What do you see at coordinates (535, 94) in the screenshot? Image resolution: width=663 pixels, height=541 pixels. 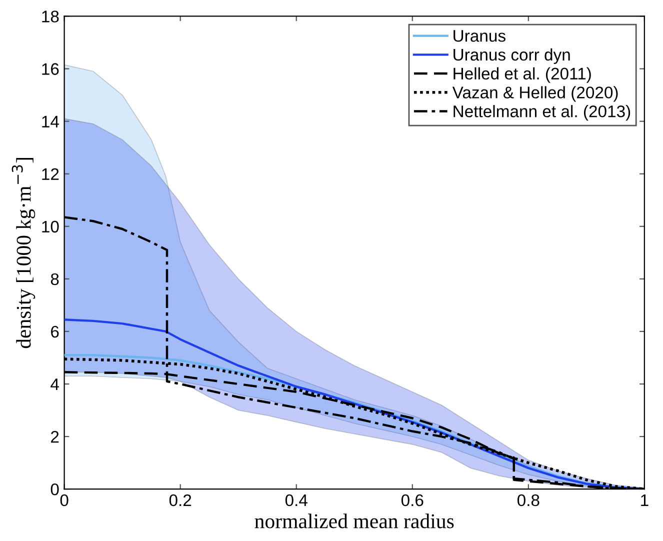 I see `legend-label: Vazan & Helled (2020)` at bounding box center [535, 94].